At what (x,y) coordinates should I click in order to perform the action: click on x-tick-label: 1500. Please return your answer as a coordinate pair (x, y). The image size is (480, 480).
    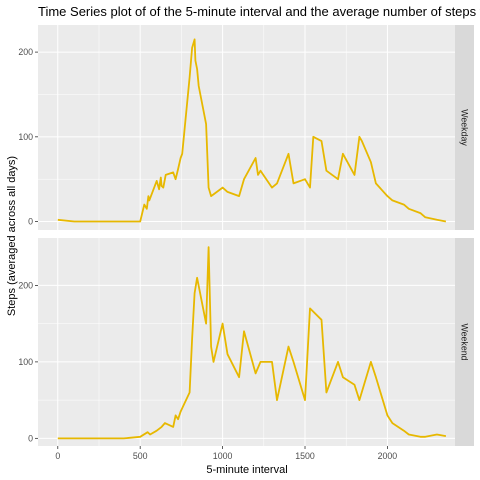
    Looking at the image, I should click on (305, 456).